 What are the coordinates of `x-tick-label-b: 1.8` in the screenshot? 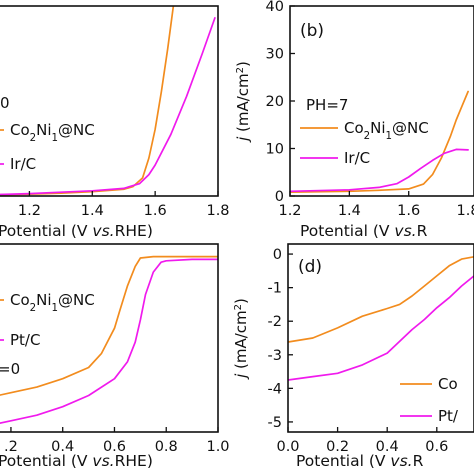 It's located at (465, 211).